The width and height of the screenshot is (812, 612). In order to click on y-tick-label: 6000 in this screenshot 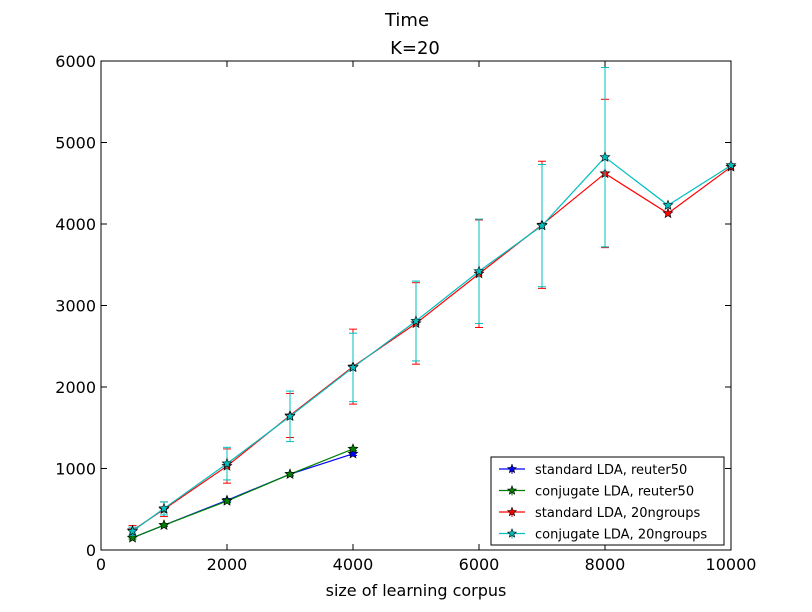, I will do `click(75, 61)`.